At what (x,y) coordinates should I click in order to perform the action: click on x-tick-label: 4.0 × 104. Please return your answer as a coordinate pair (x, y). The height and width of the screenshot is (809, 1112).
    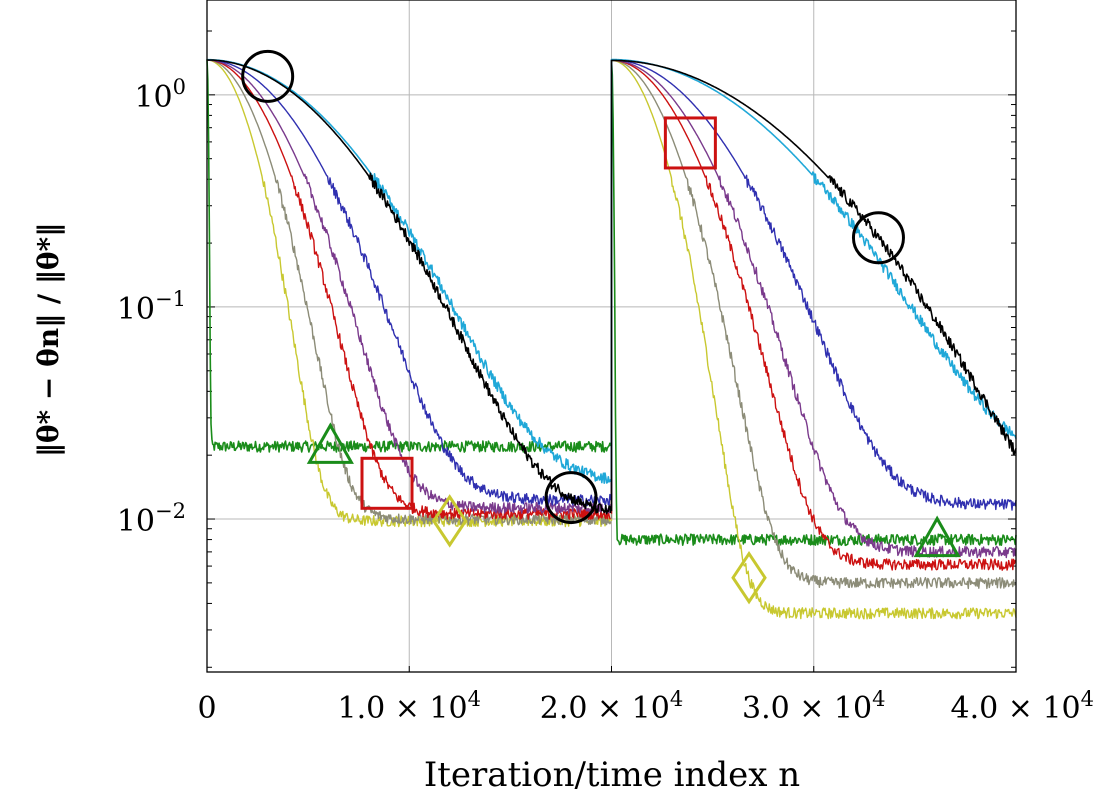
    Looking at the image, I should click on (1022, 706).